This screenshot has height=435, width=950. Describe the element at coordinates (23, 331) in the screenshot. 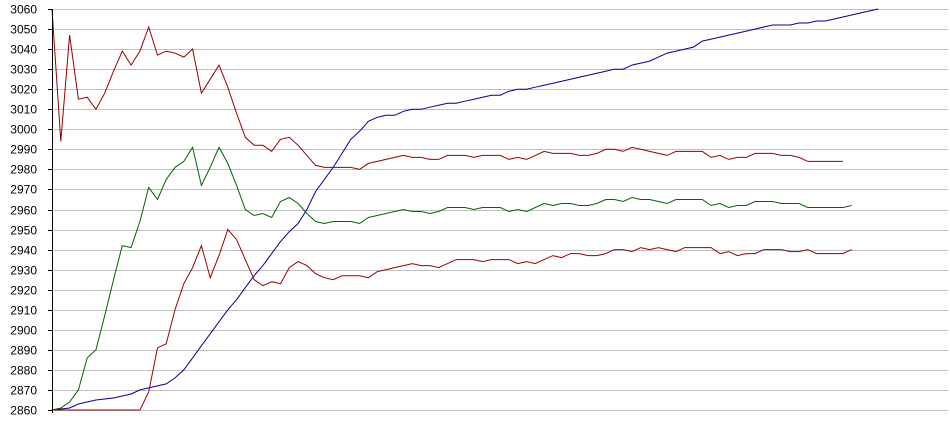

I see `y-tick-label: 2900` at that location.